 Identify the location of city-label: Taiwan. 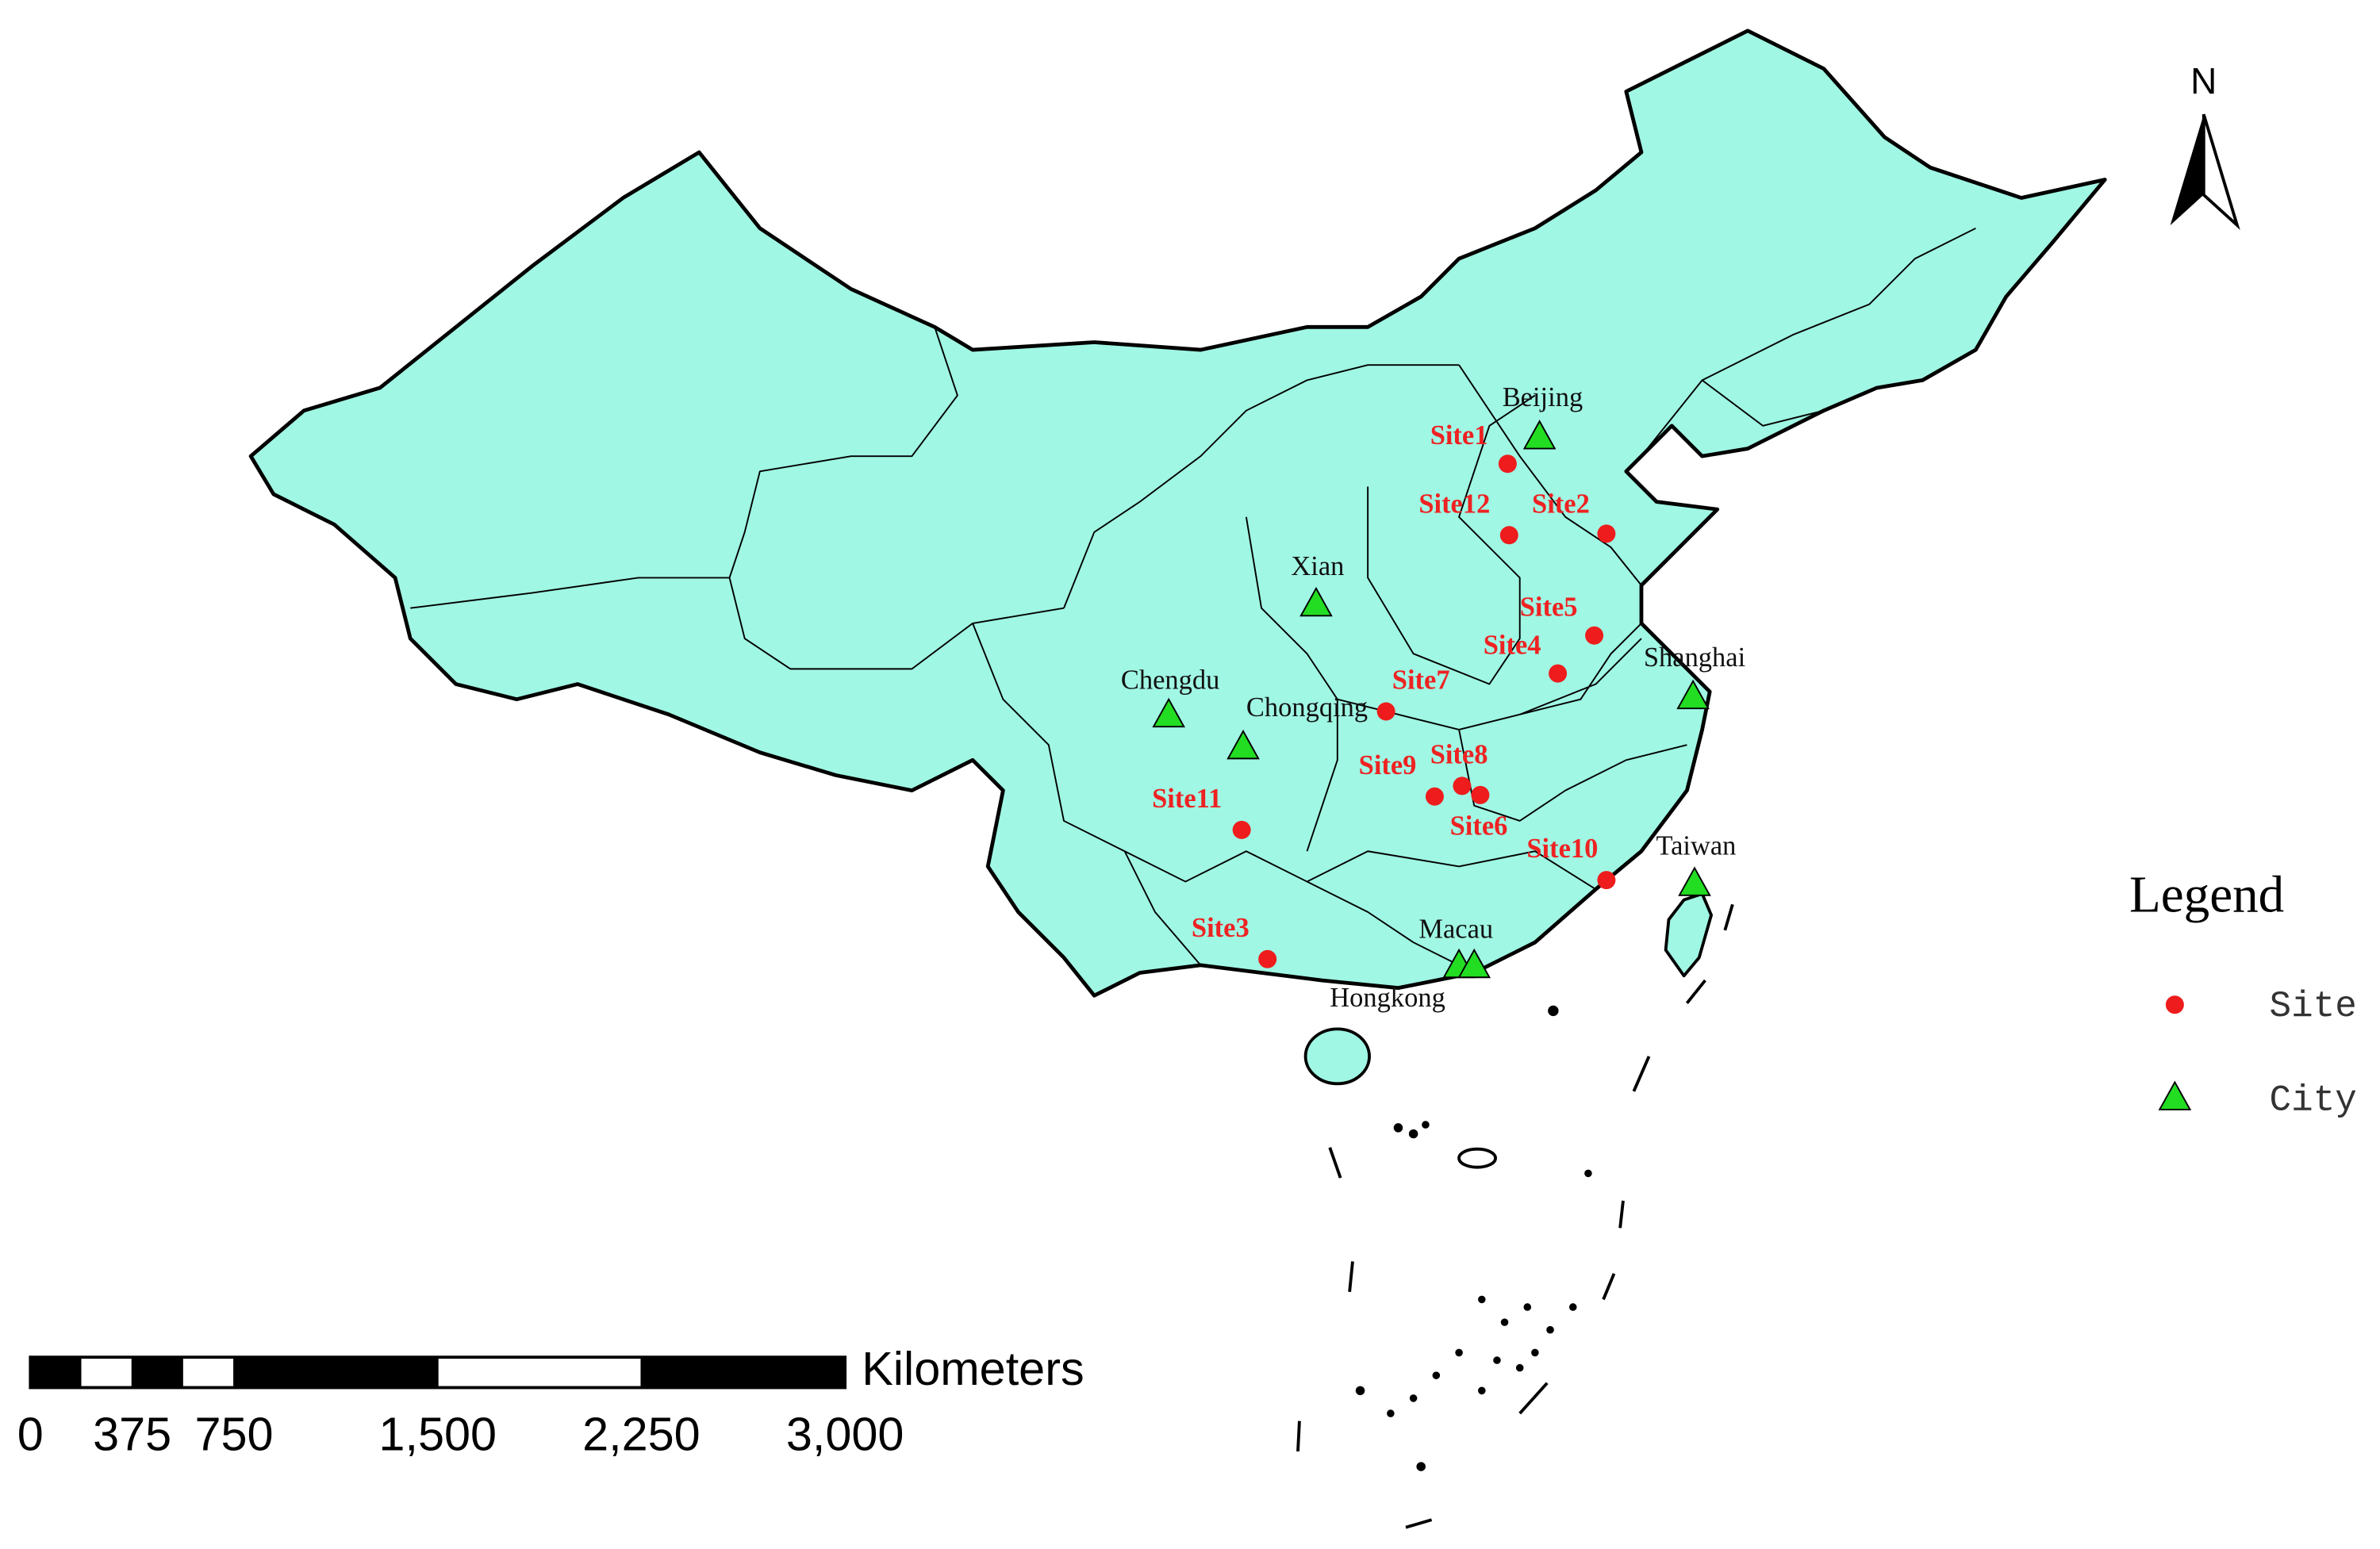
(1696, 846).